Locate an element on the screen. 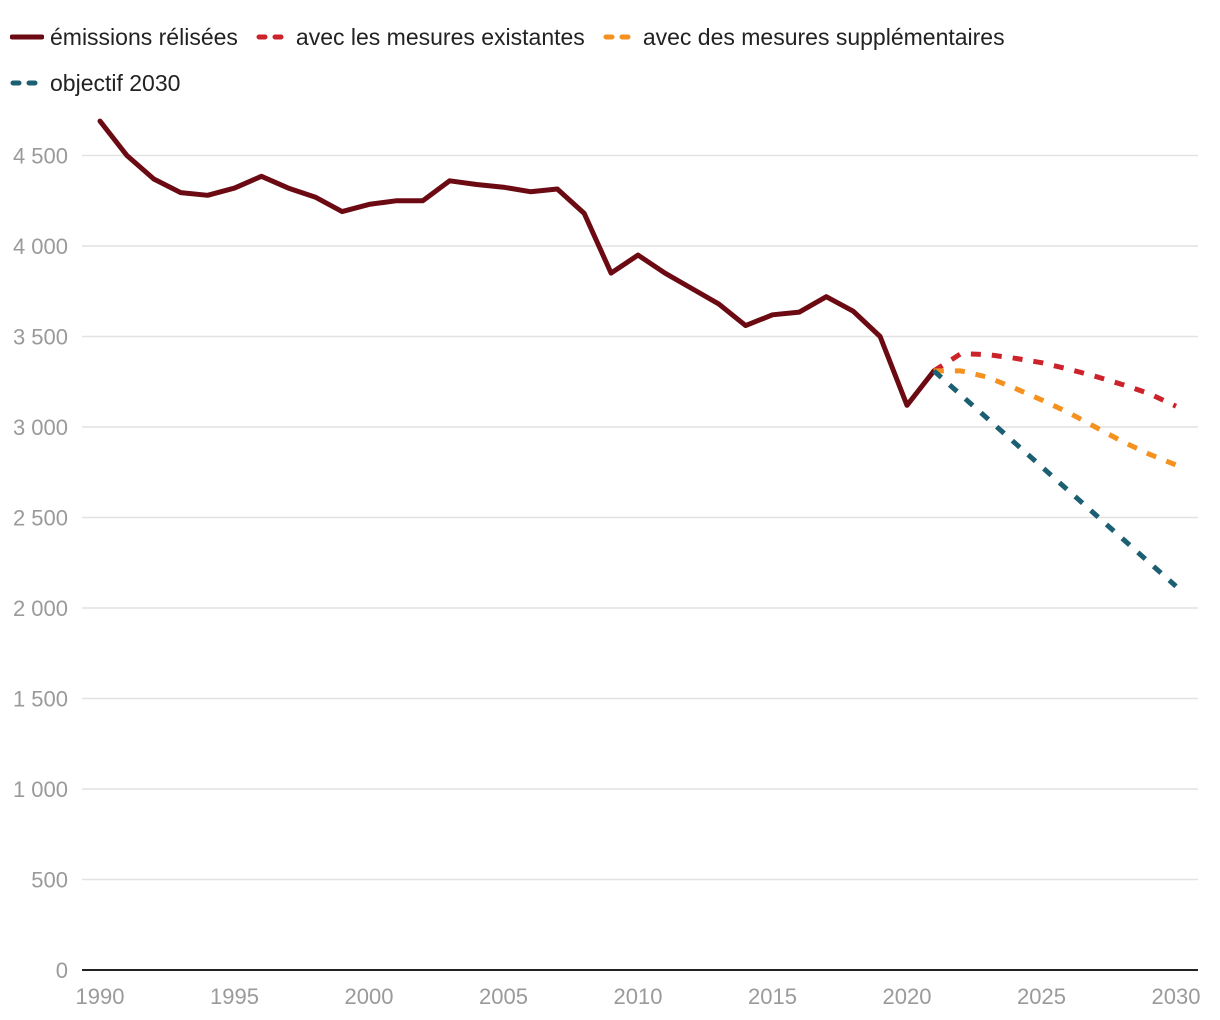 The image size is (1220, 1020). y-tick-label: 1 000 is located at coordinates (40, 789).